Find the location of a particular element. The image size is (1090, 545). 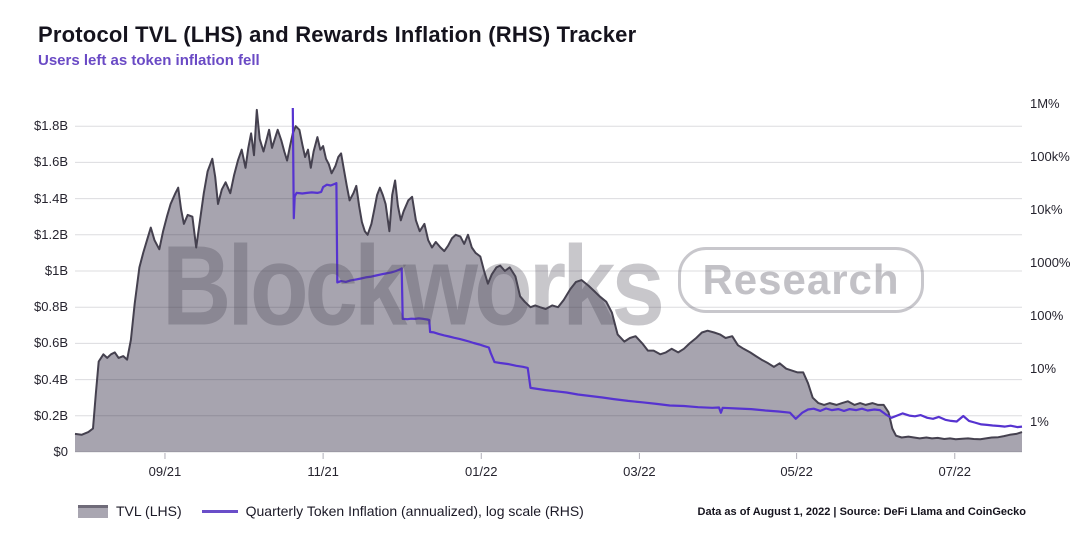

x-axis-label: 11/21 is located at coordinates (323, 471).